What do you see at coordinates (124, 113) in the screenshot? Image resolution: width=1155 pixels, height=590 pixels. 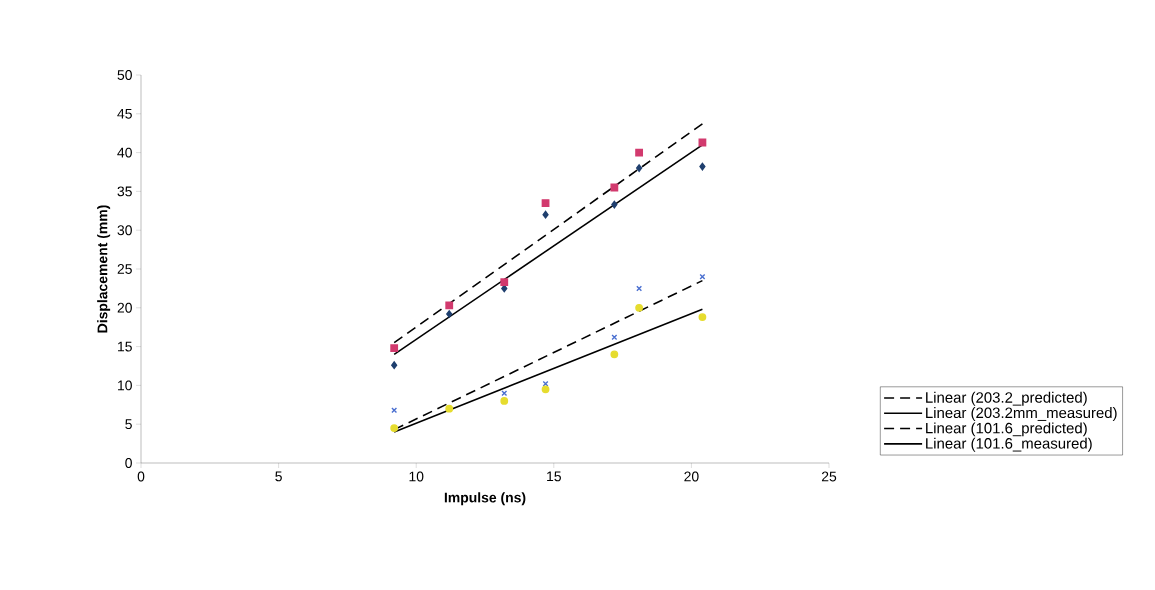 I see `y-tick-label: 45` at bounding box center [124, 113].